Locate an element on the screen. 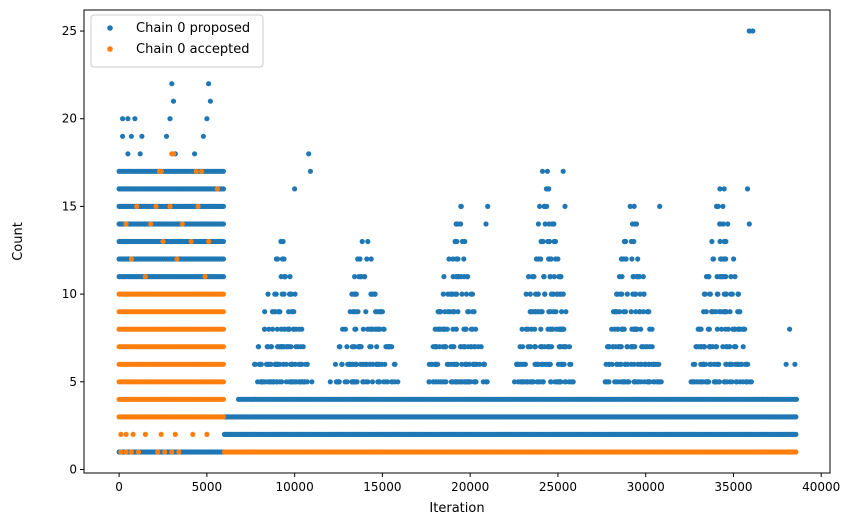  y-tick-label: 5 is located at coordinates (73, 382).